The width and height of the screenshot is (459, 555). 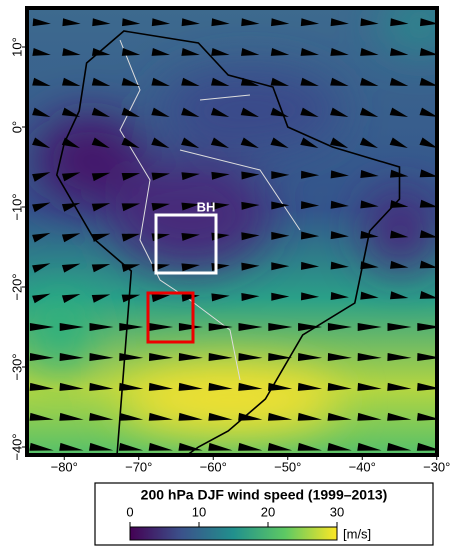 What do you see at coordinates (199, 511) in the screenshot?
I see `colorbar-tick-label: 10` at bounding box center [199, 511].